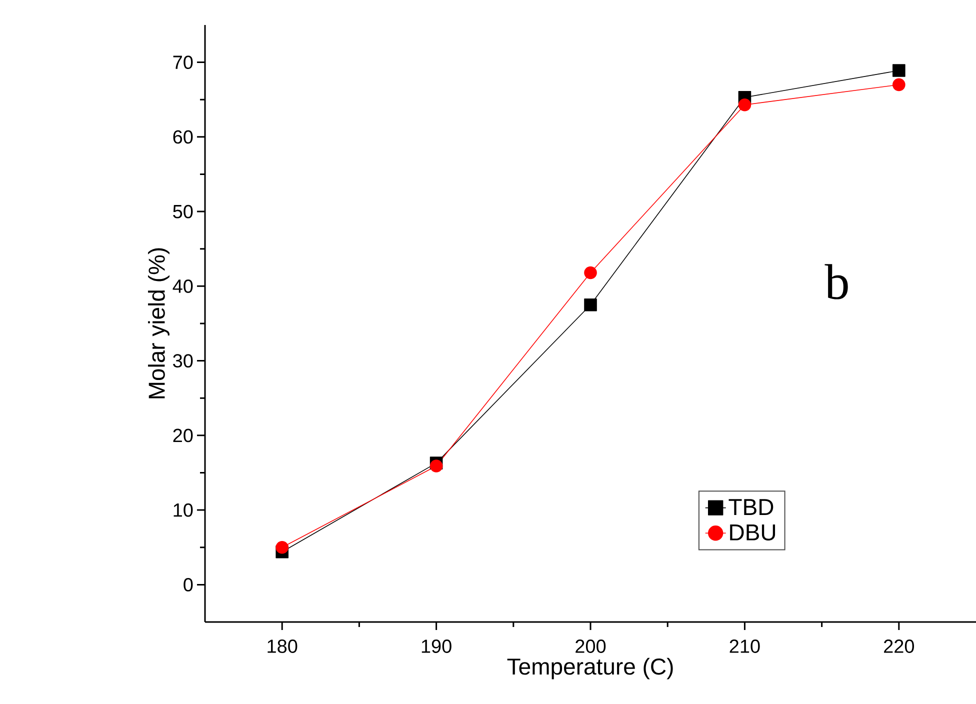 The width and height of the screenshot is (976, 704). Describe the element at coordinates (437, 646) in the screenshot. I see `x-tick-label: 190` at that location.